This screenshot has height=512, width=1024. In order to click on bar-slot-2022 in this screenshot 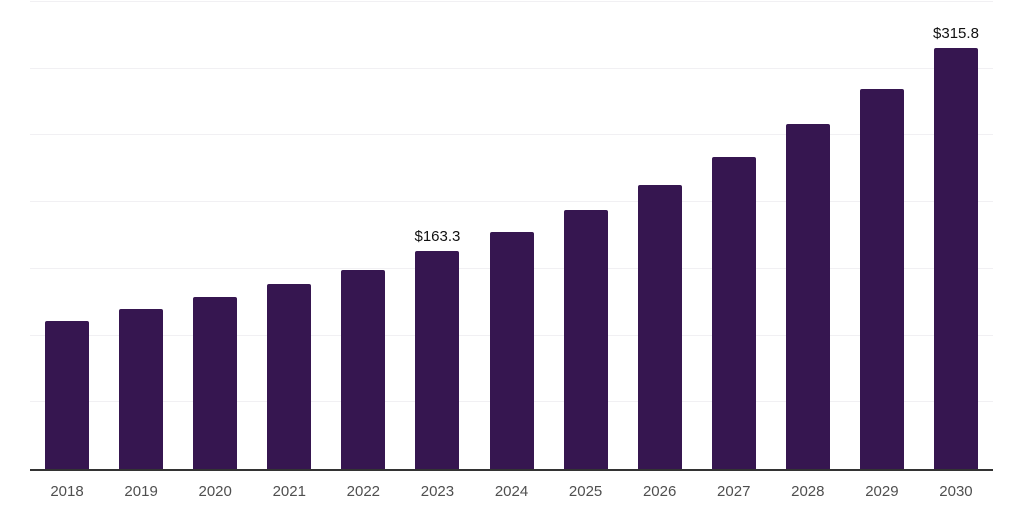, I will do `click(363, 235)`.